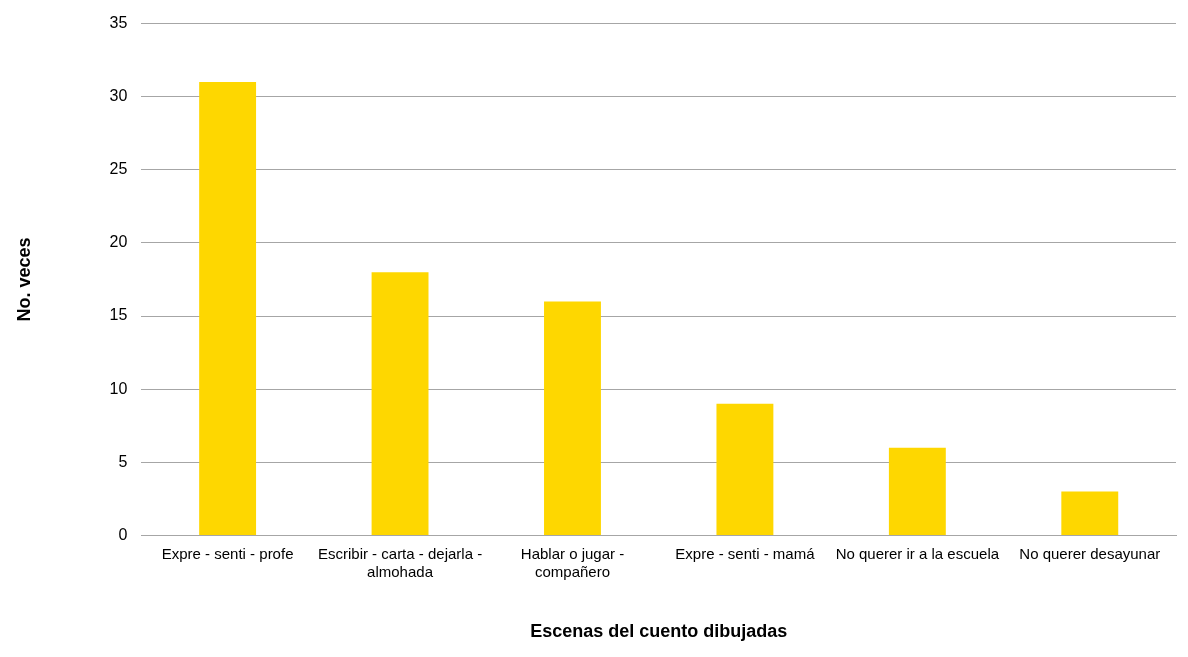 The image size is (1188, 657). Describe the element at coordinates (23, 279) in the screenshot. I see `y-axis-title: No. veces` at that location.